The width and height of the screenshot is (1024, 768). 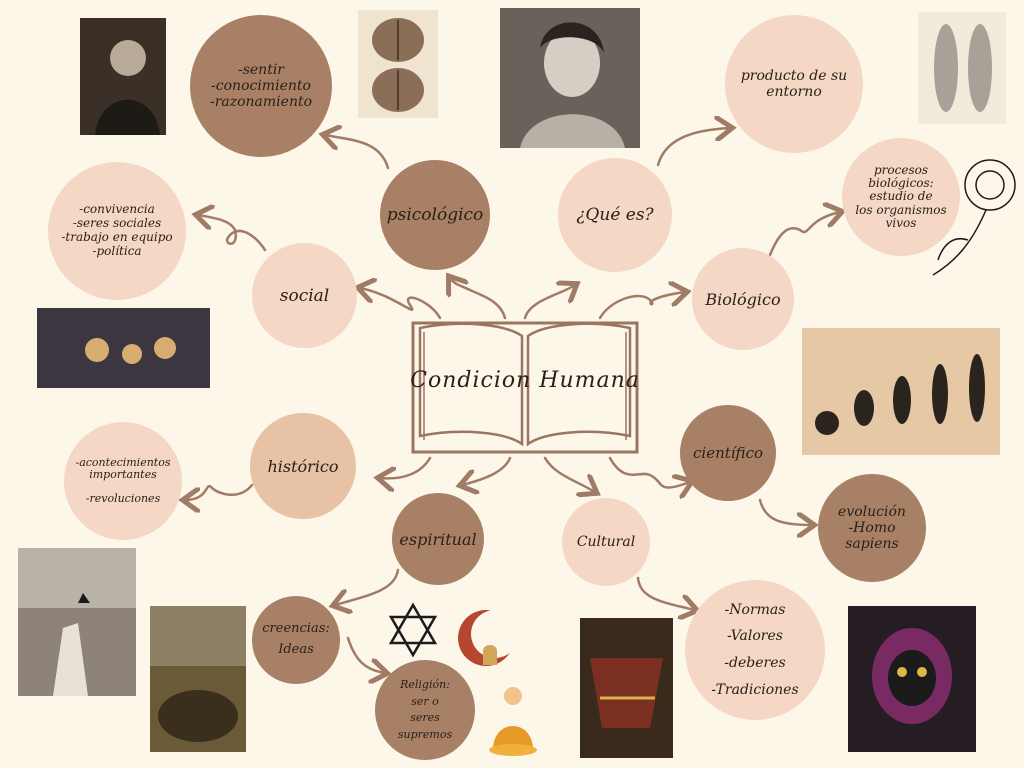 I want to click on weaving-hands-photo, so click(x=626, y=688).